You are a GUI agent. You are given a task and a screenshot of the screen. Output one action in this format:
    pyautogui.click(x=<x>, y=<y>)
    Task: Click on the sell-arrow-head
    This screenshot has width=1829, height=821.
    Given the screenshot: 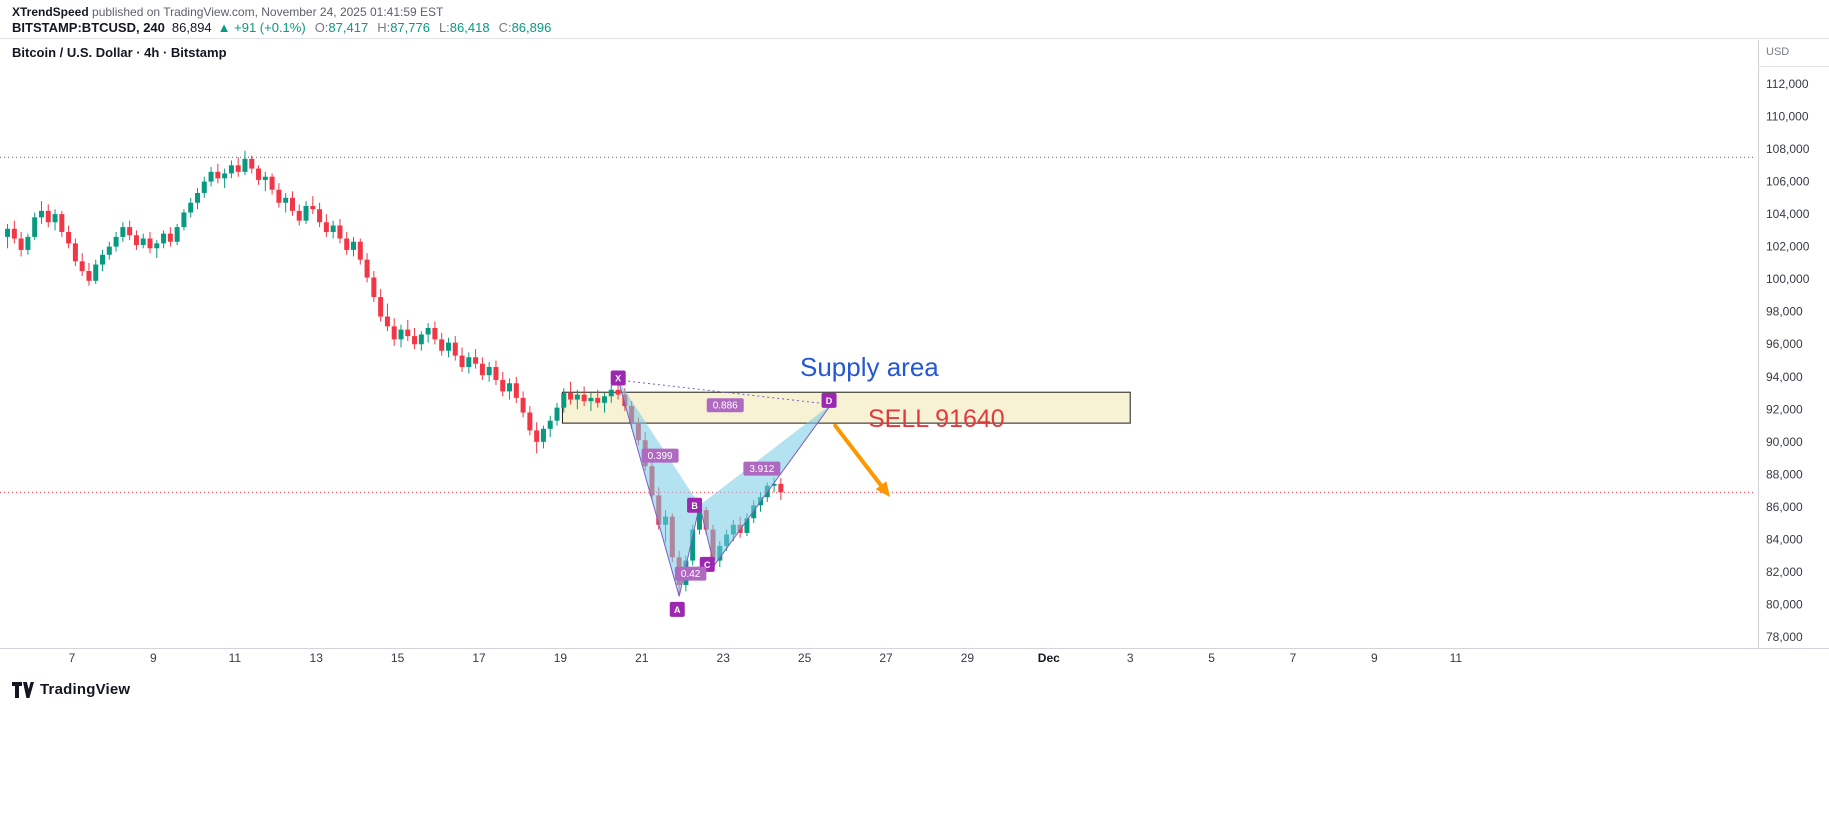 What is the action you would take?
    pyautogui.click(x=883, y=489)
    